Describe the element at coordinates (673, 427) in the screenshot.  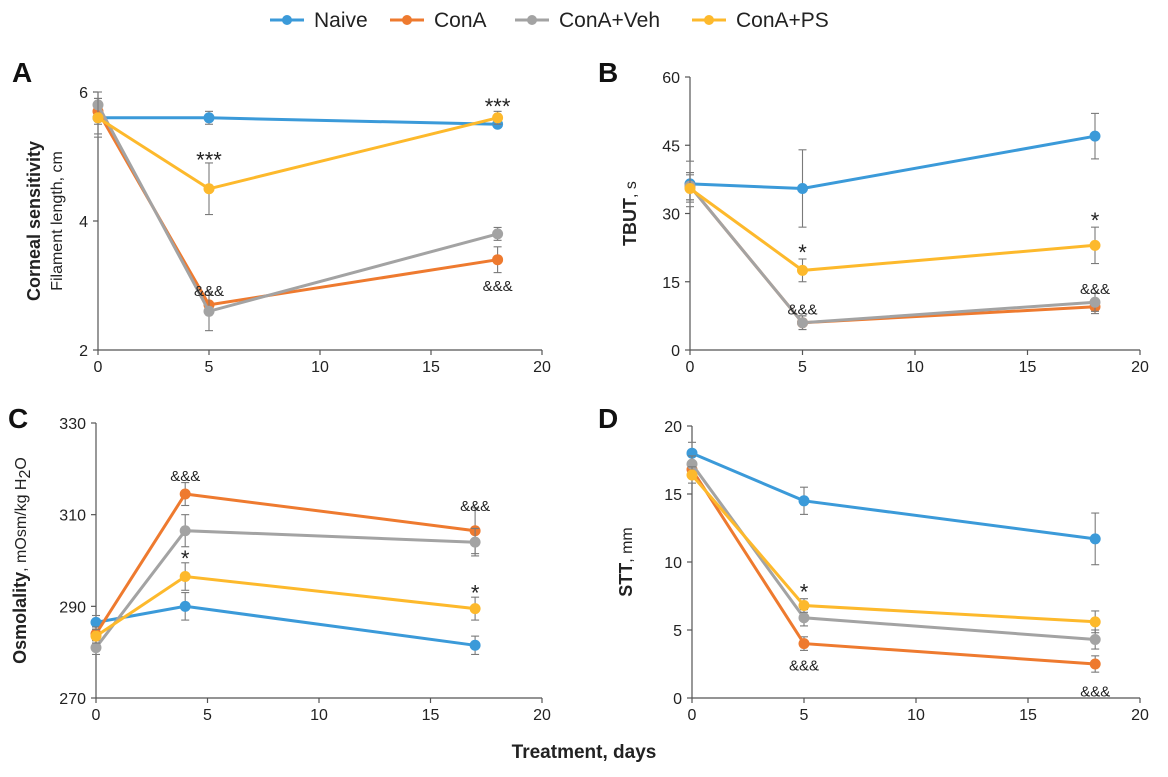
I see `y-tick-label: 20` at that location.